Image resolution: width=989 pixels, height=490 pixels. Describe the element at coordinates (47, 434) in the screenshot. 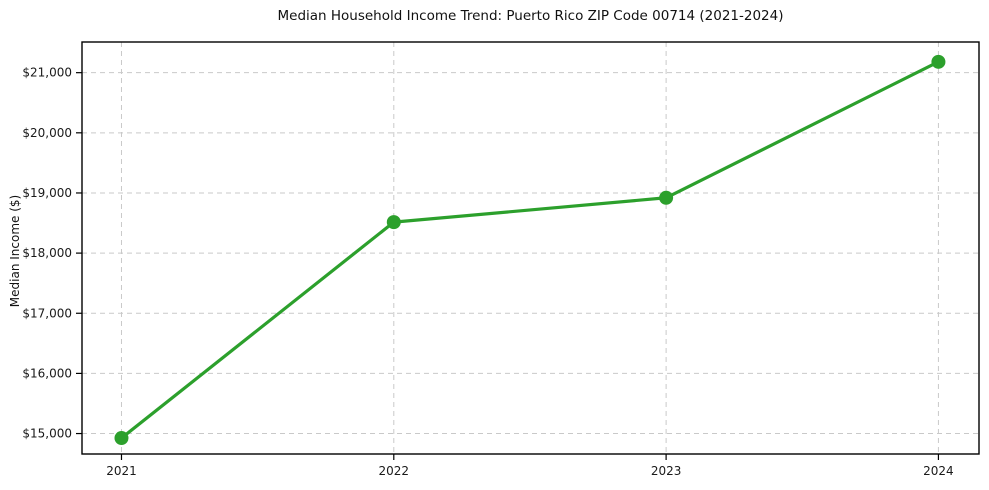

I see `y-tick-label: $15,000` at that location.